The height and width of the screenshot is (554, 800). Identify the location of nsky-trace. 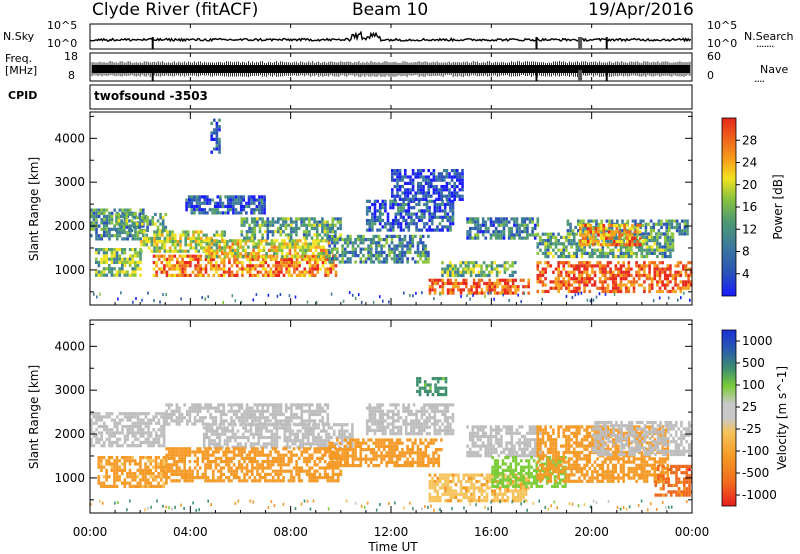
(390, 39).